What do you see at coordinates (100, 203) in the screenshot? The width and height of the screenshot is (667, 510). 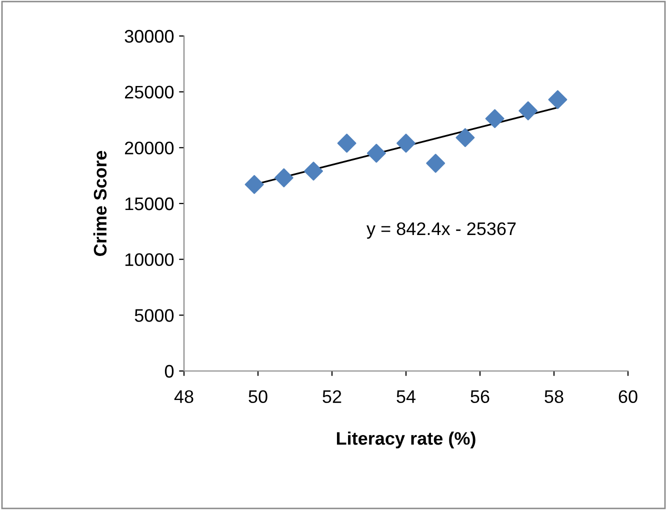 I see `y-axis-title: Crime Score` at bounding box center [100, 203].